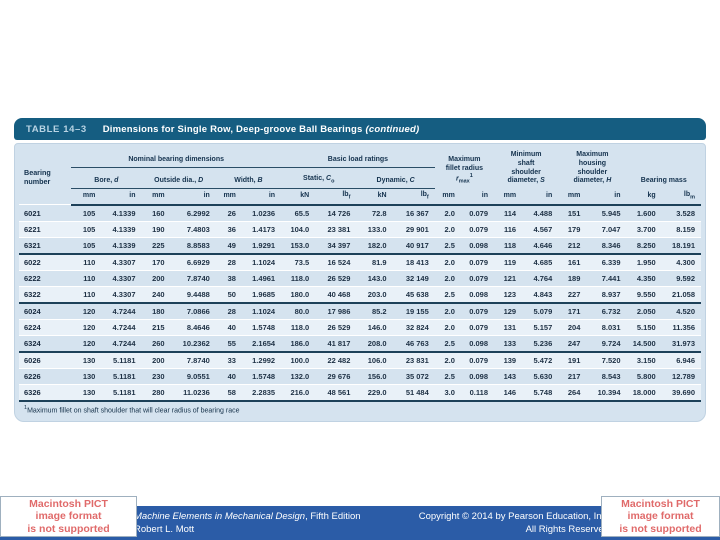 The image size is (720, 540). What do you see at coordinates (606, 229) in the screenshot?
I see `table-cell: 7.047` at bounding box center [606, 229].